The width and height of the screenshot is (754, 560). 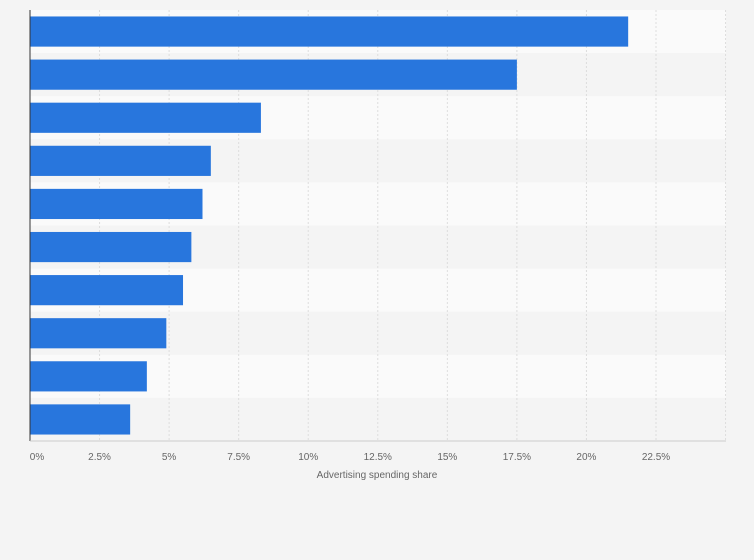 What do you see at coordinates (377, 475) in the screenshot?
I see `x-axis-title: Advertising spending share` at bounding box center [377, 475].